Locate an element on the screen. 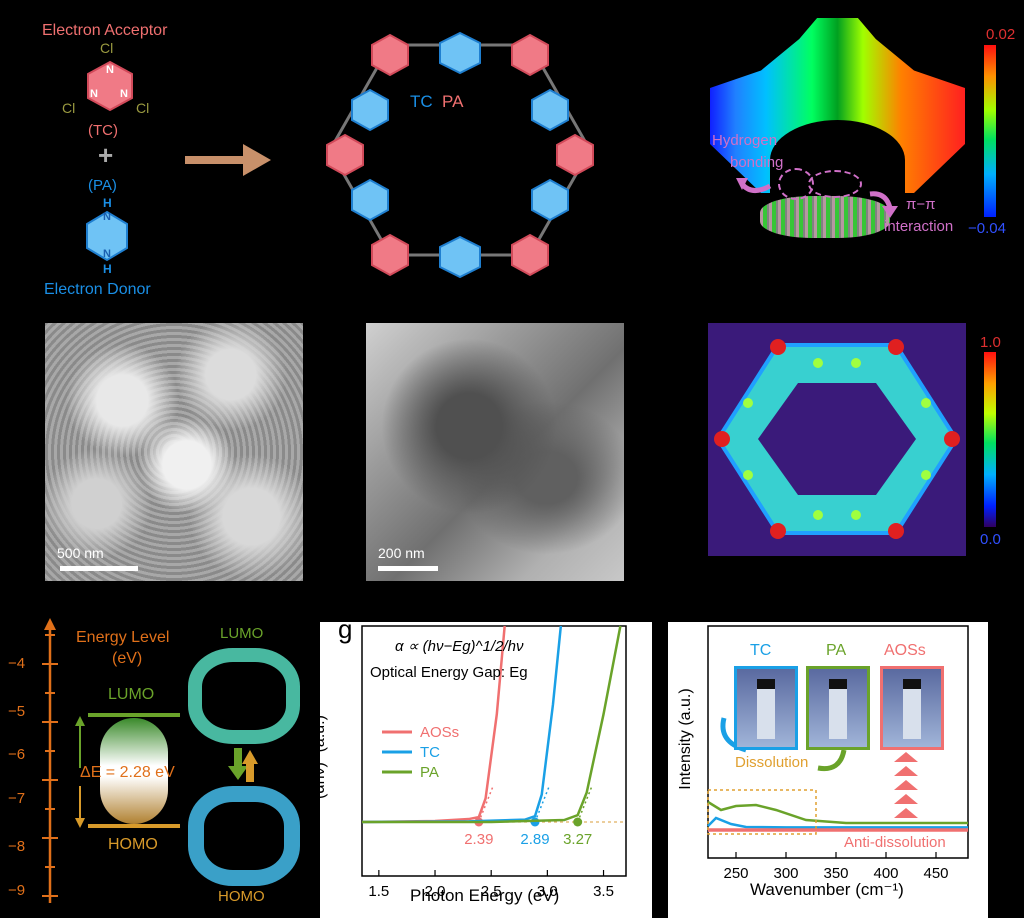 The image size is (1024, 918). tauc-onset-label-tc: 2.89 is located at coordinates (534, 839).